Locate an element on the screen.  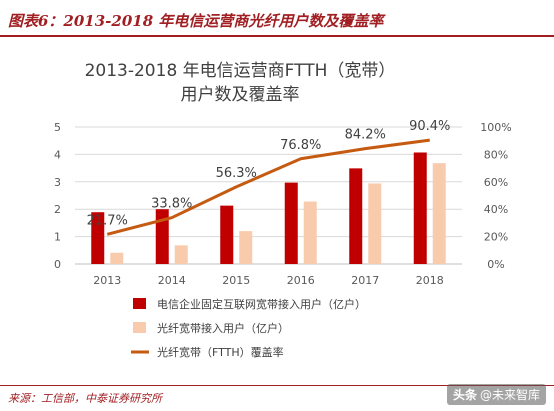
x-tick-label: 2015 is located at coordinates (236, 280).